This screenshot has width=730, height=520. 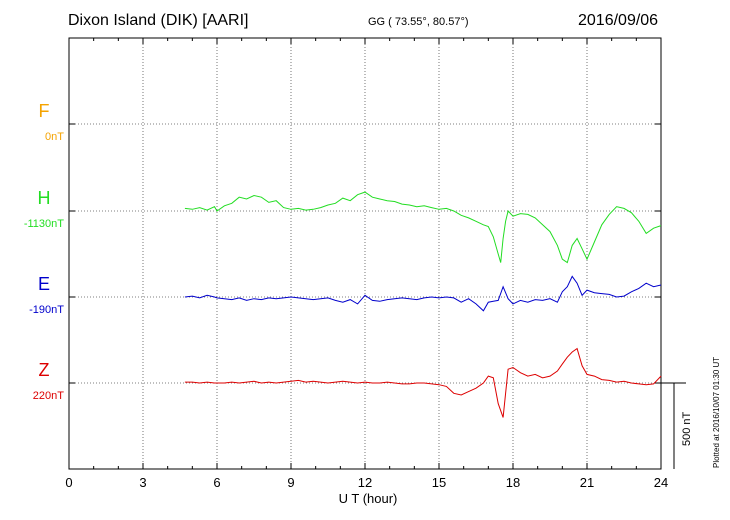 What do you see at coordinates (44, 370) in the screenshot?
I see `series-name-z: Z` at bounding box center [44, 370].